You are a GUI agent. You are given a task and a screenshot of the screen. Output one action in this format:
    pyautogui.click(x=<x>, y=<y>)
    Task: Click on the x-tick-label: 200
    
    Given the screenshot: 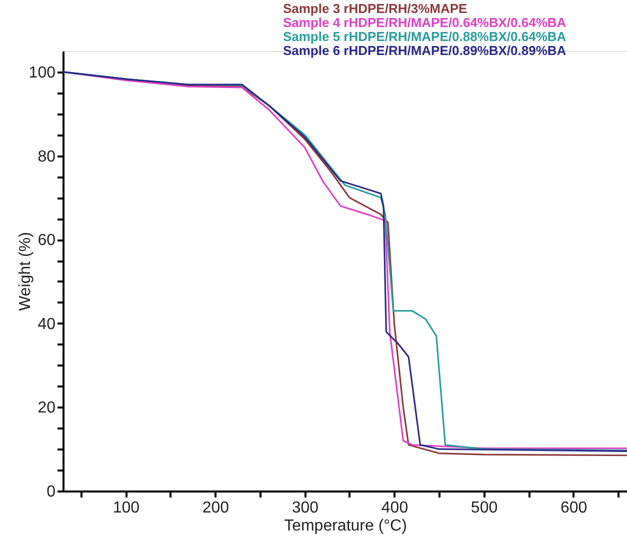 What is the action you would take?
    pyautogui.click(x=216, y=508)
    